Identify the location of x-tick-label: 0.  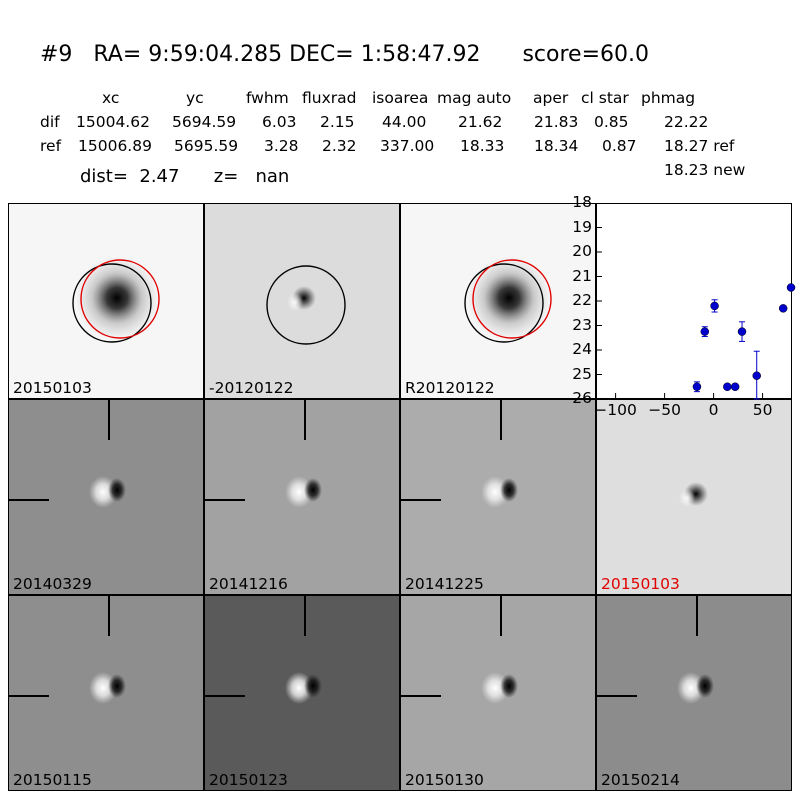
(713, 410).